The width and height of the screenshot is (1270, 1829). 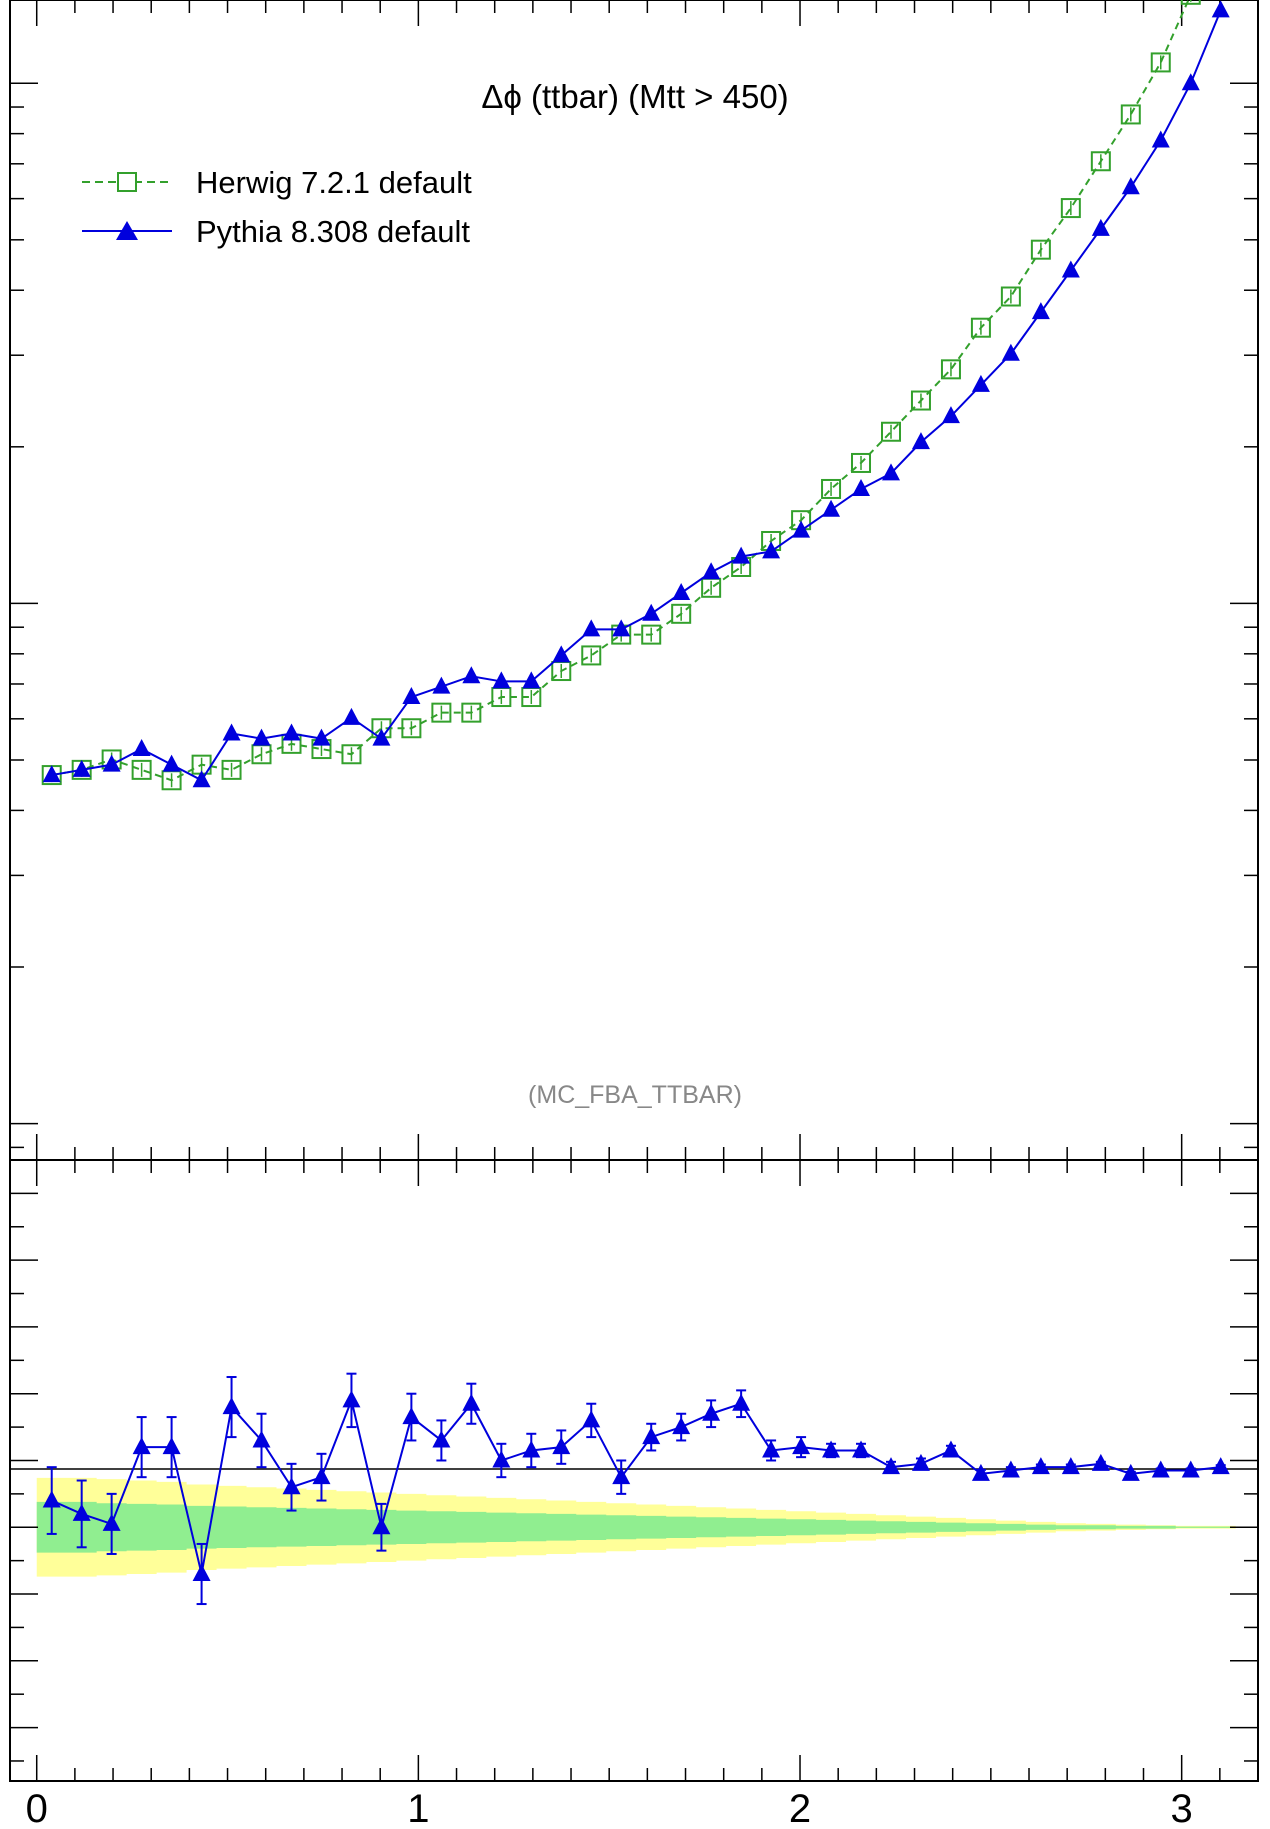 I want to click on legend-pythia-marker, so click(x=127, y=230).